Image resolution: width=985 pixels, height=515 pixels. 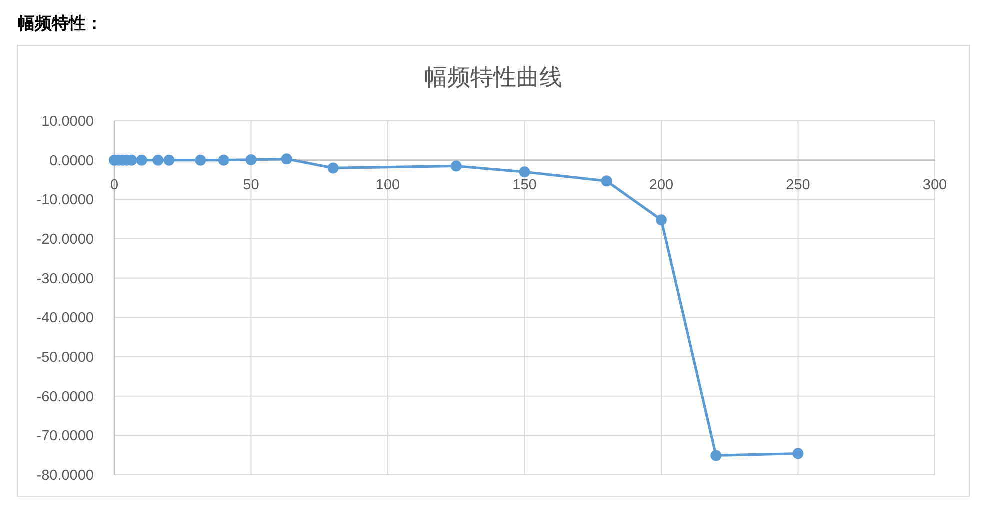 I want to click on y-tick-label: -30.0000, so click(x=65, y=279).